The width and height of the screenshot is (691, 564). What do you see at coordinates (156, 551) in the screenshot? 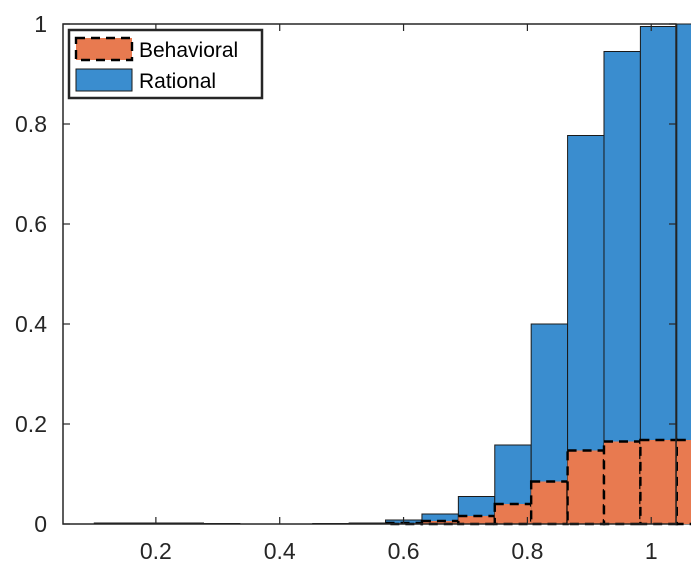
I see `x-tick-label: 0.2` at bounding box center [156, 551].